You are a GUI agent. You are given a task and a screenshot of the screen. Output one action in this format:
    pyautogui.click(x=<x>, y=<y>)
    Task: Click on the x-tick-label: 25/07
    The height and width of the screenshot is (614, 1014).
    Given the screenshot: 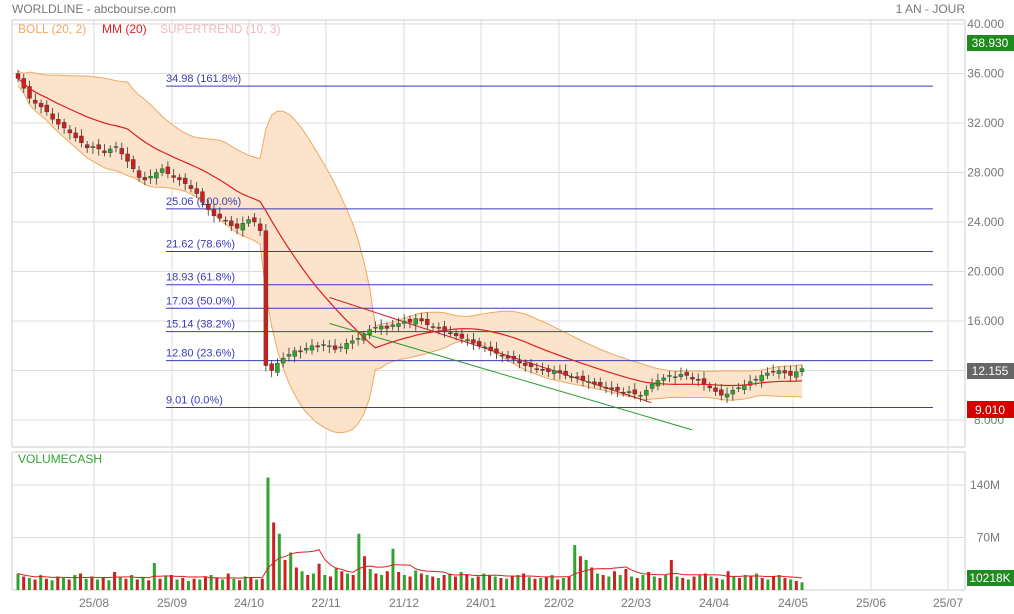 What is the action you would take?
    pyautogui.click(x=948, y=603)
    